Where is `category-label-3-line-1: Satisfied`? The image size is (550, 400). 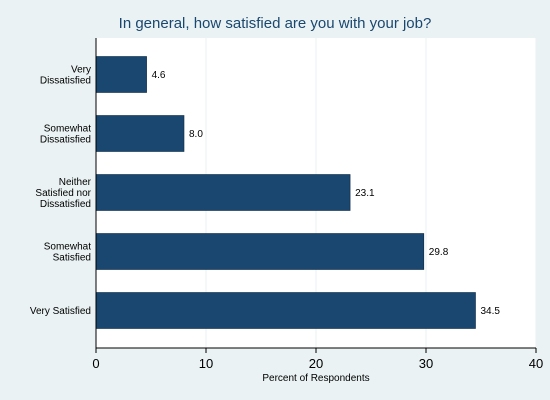 category-label-3-line-1: Satisfied is located at coordinates (72, 258).